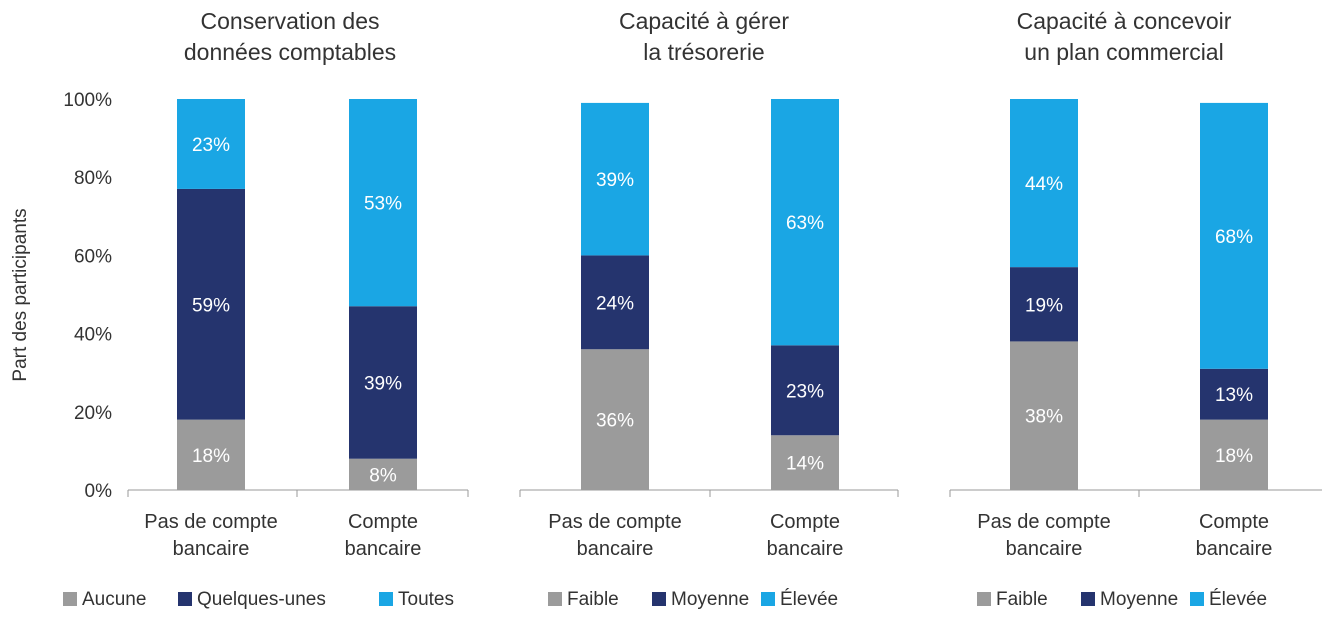  What do you see at coordinates (261, 599) in the screenshot?
I see `legend-label: Quelques-unes` at bounding box center [261, 599].